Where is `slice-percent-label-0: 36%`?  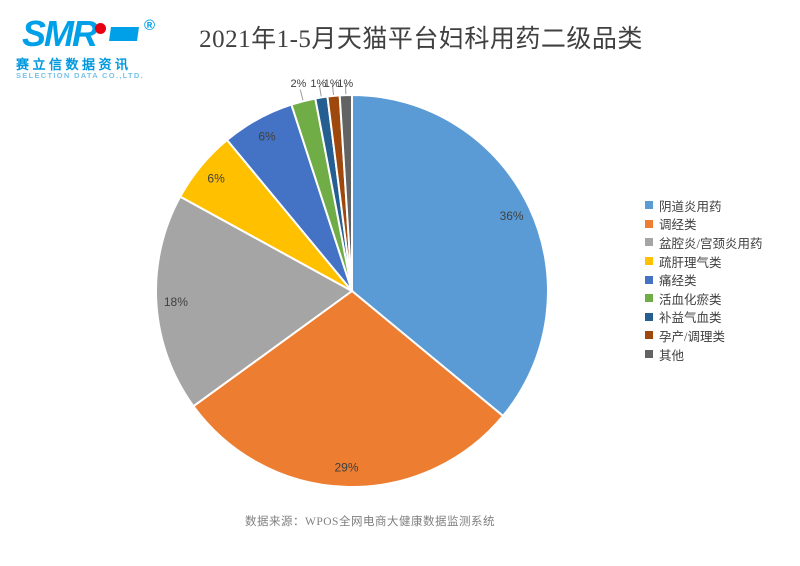 slice-percent-label-0: 36% is located at coordinates (512, 216).